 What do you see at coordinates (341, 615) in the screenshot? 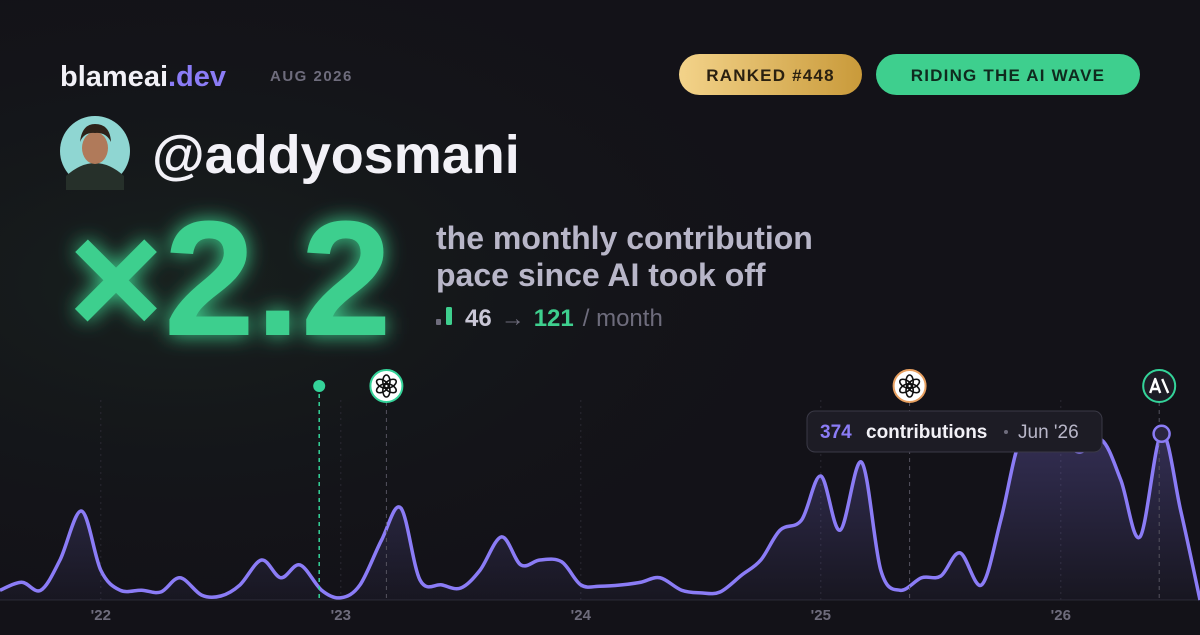
I see `x-tick-label: '23` at bounding box center [341, 615].